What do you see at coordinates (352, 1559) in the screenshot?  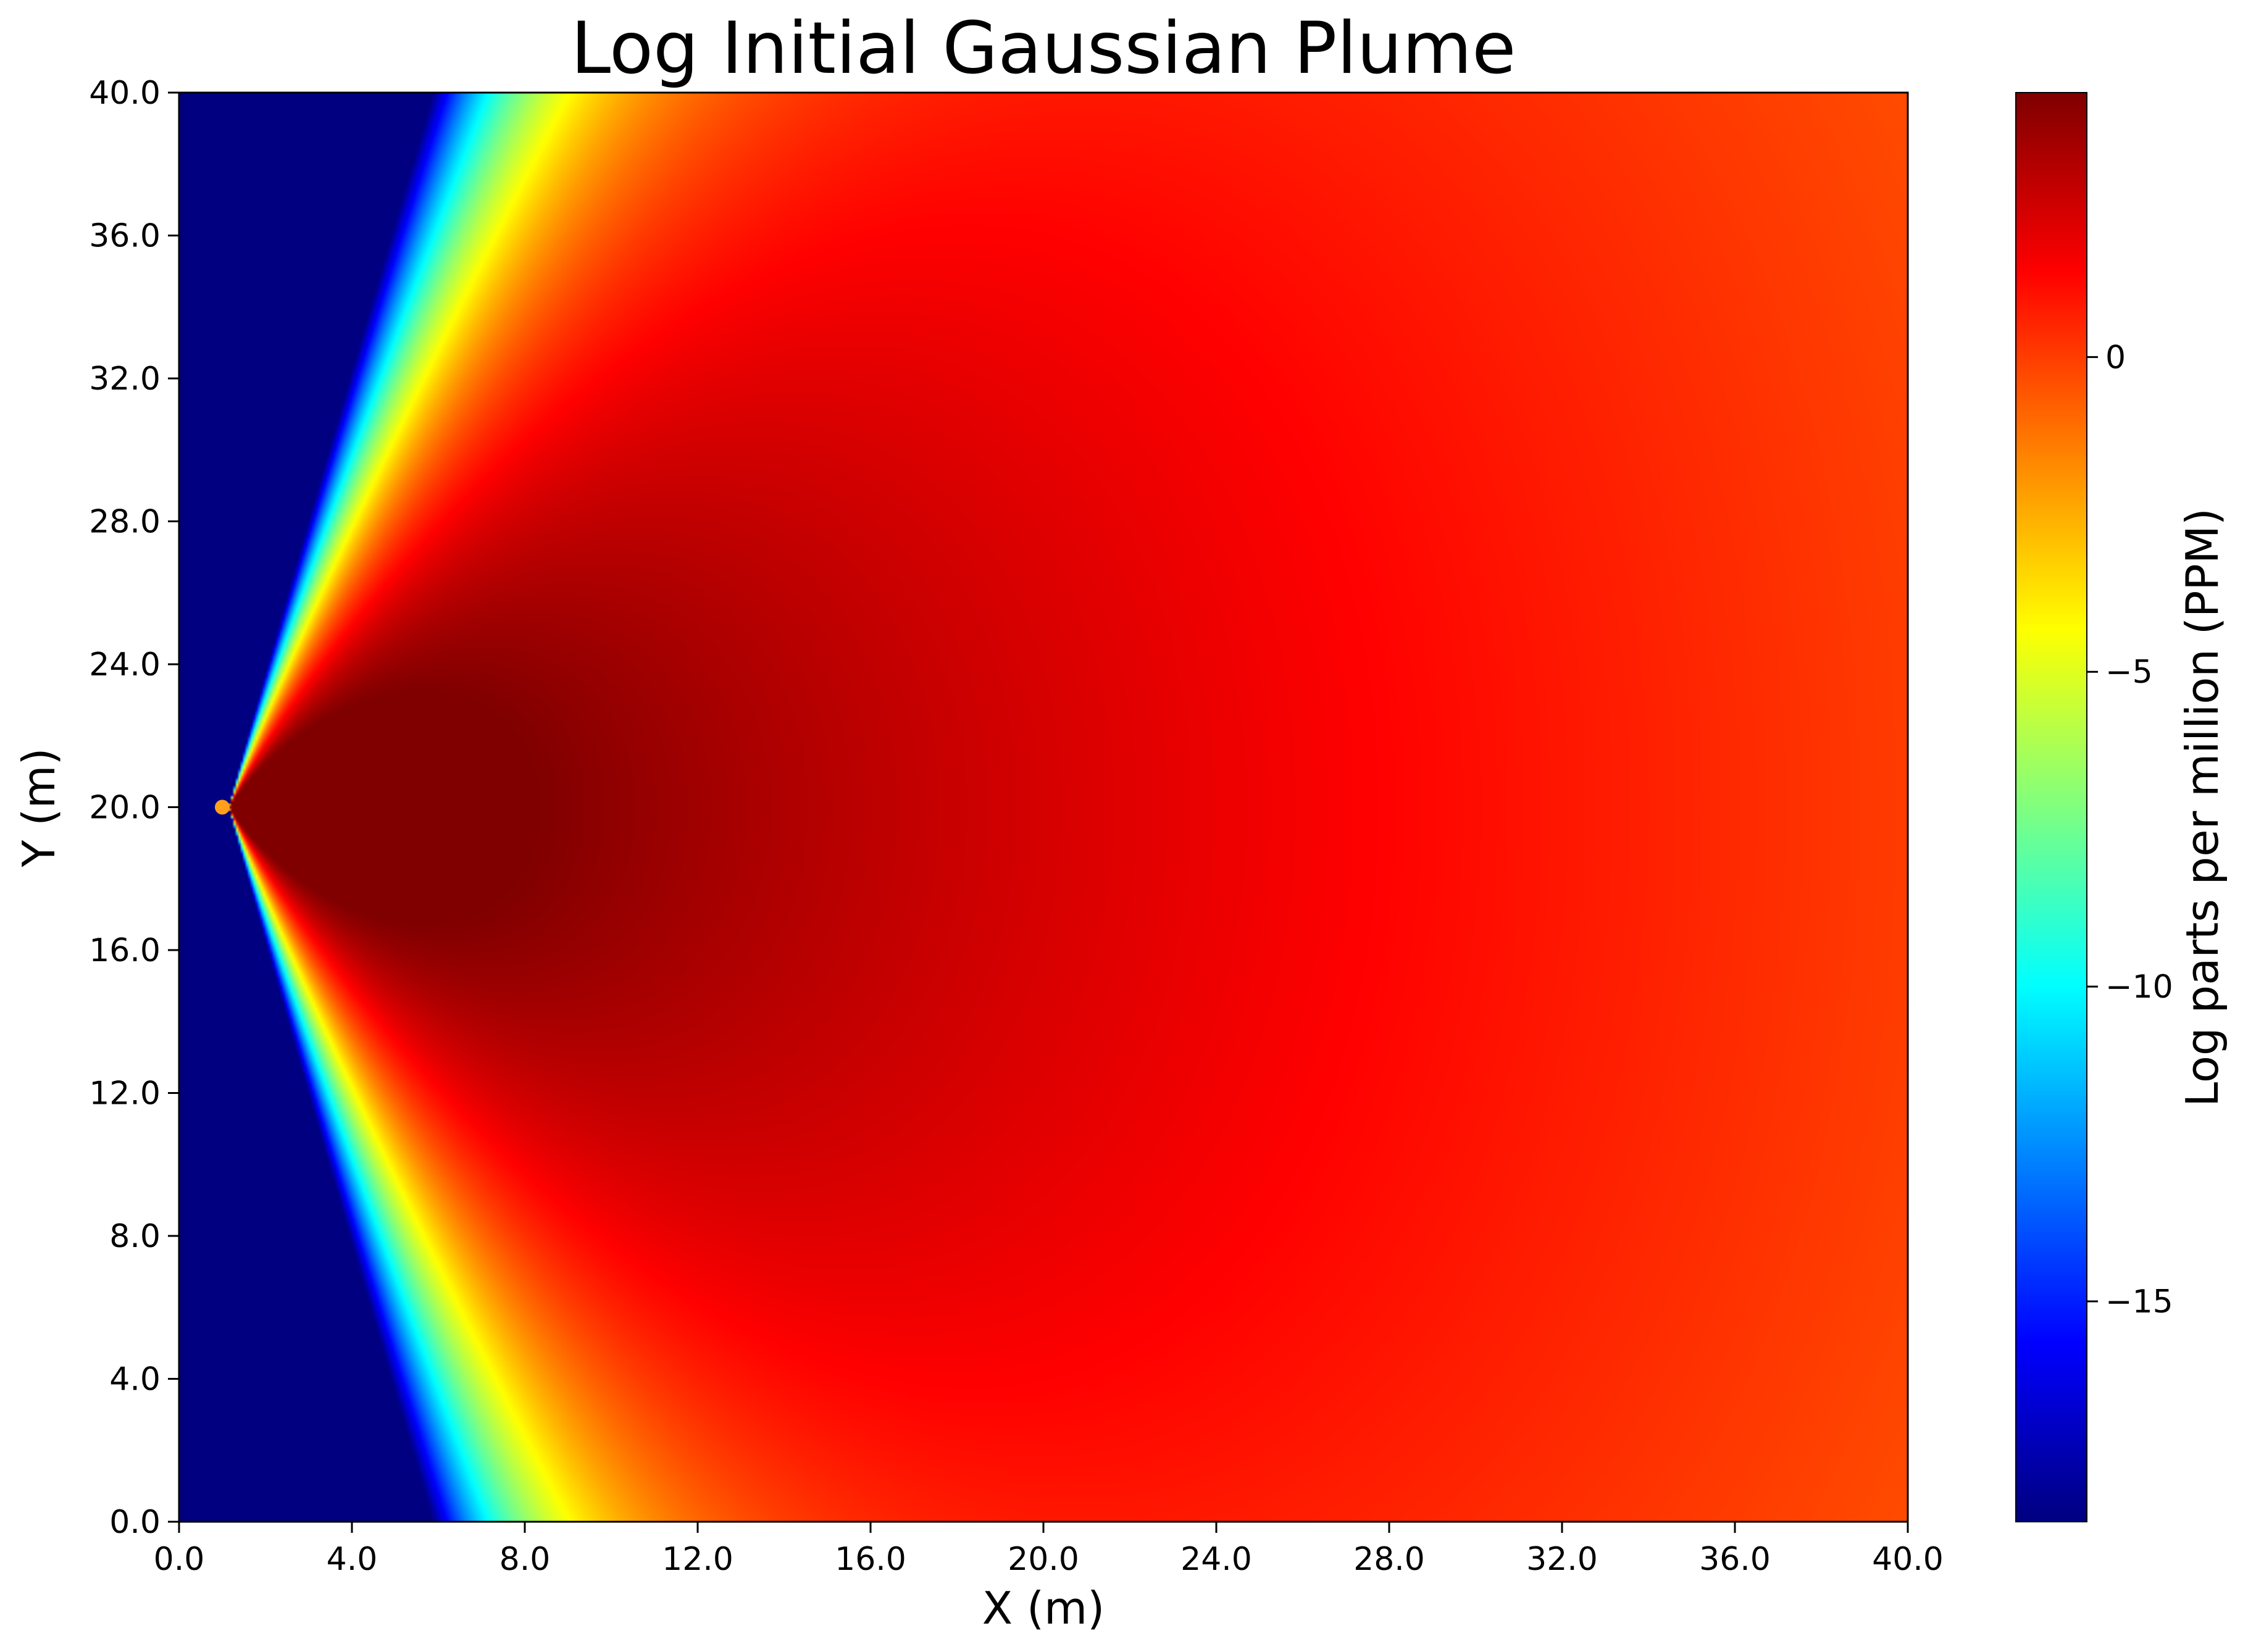 I see `x-tick-label: 4.0` at bounding box center [352, 1559].